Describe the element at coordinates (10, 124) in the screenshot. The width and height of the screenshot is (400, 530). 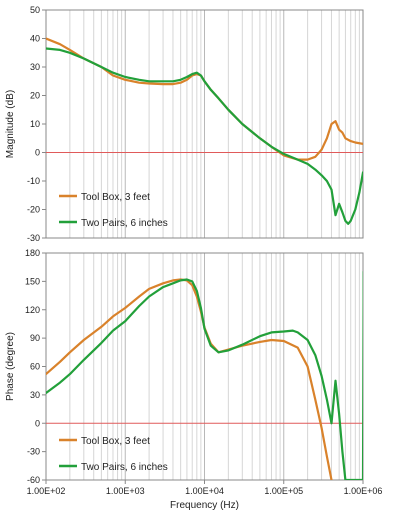
I see `y-axis-label: Magnitude (dB)` at that location.